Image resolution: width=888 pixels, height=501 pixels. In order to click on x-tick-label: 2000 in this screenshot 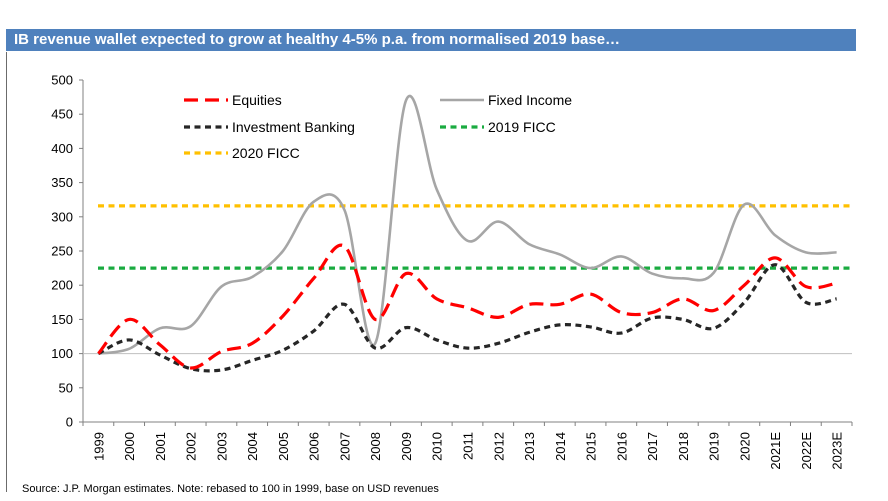, I will do `click(129, 446)`.